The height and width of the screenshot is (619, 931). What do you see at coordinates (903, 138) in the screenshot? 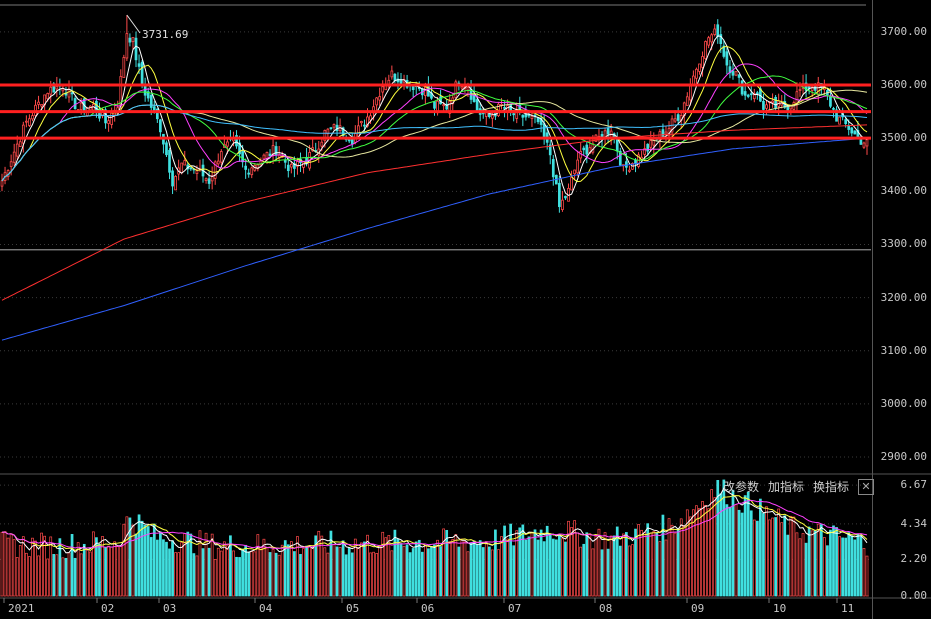
I see `price-tick-label: 3500.00` at bounding box center [903, 138].